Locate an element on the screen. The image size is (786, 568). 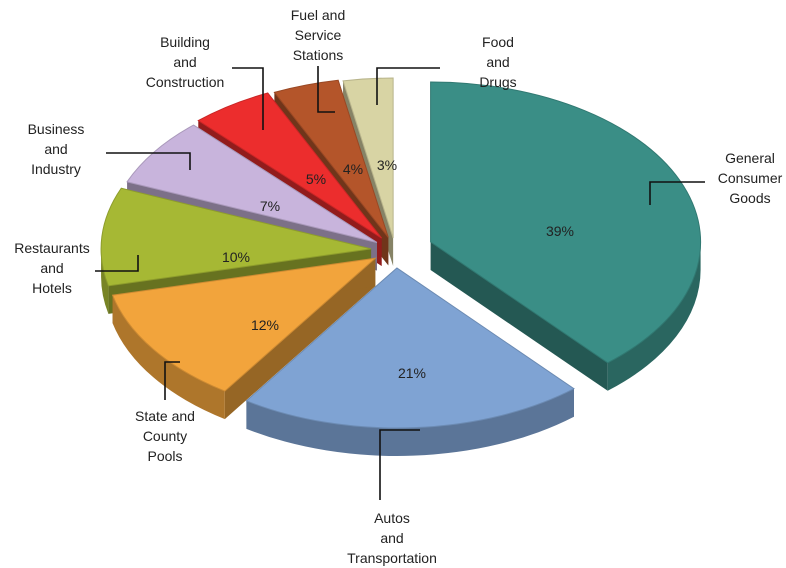
leader-line-business-and-industry is located at coordinates (148, 161).